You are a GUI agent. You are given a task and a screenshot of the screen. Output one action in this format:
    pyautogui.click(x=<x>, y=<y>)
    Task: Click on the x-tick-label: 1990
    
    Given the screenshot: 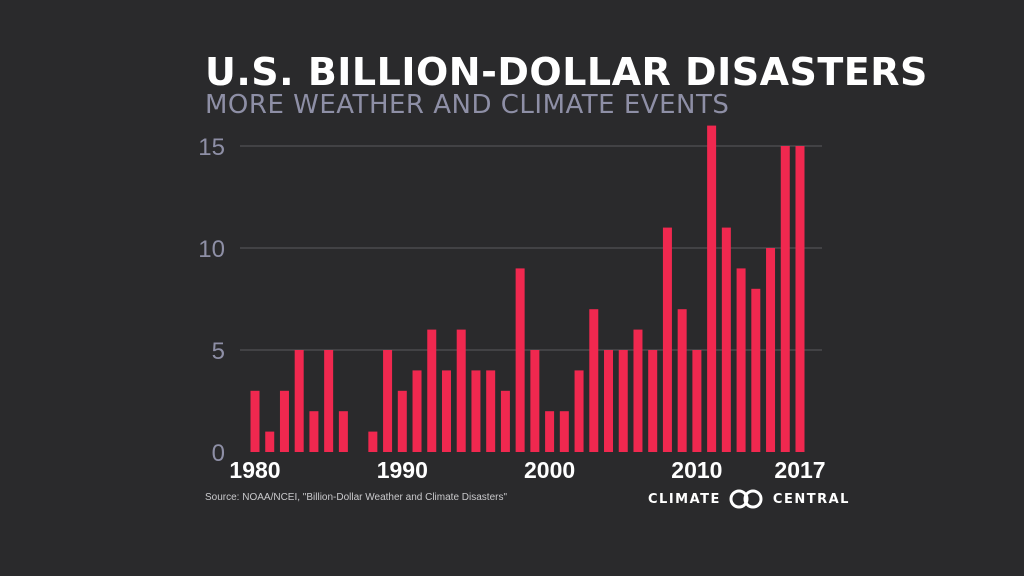 What is the action you would take?
    pyautogui.click(x=402, y=470)
    